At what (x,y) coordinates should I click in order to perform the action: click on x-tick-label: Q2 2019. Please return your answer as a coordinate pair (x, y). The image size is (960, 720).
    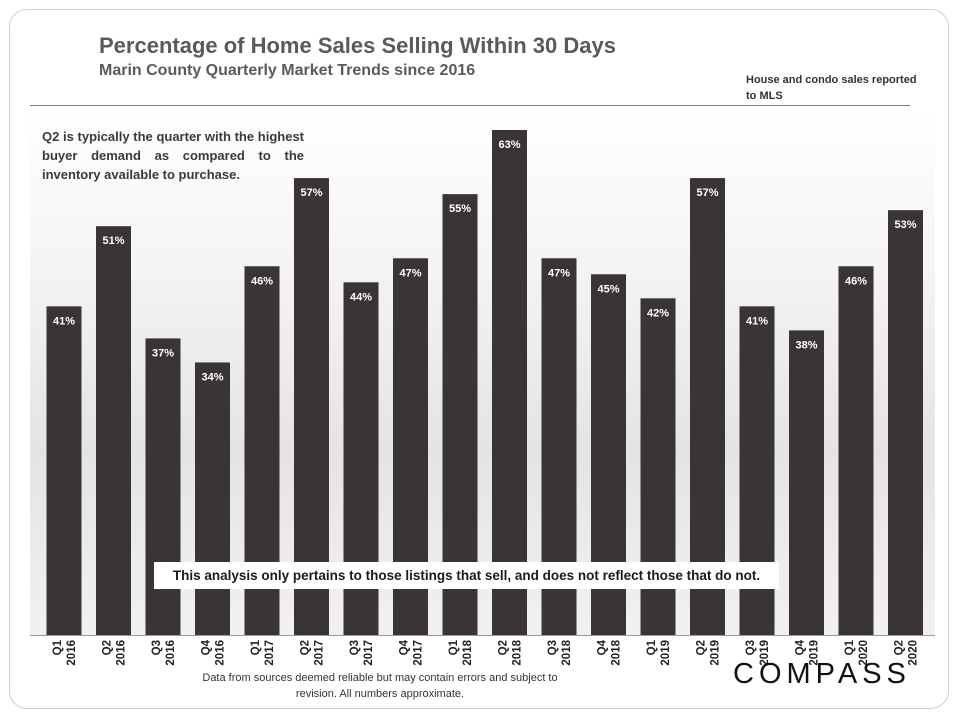
    Looking at the image, I should click on (709, 653).